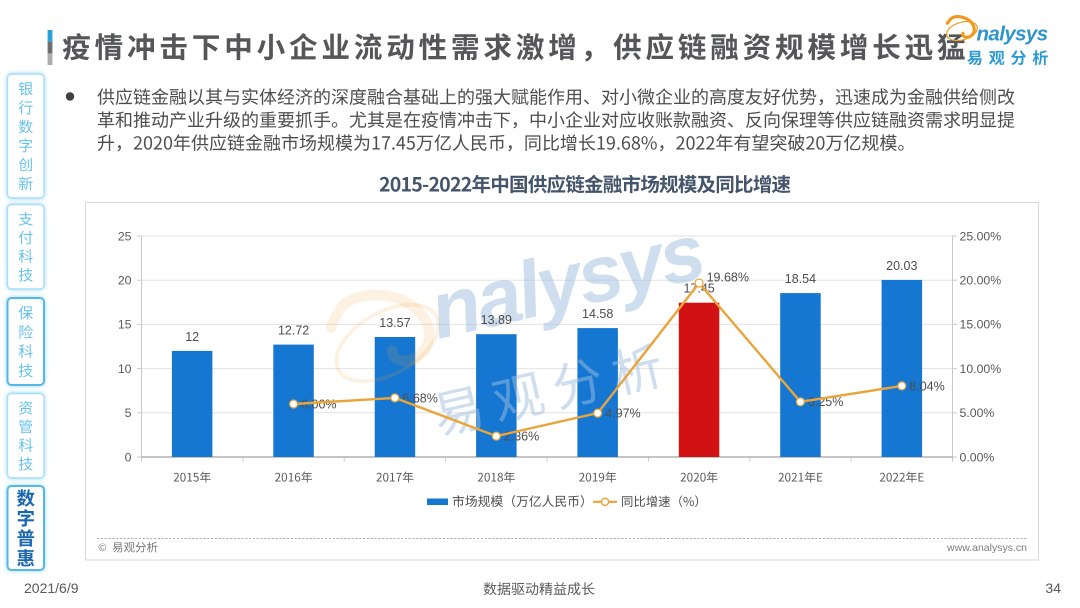 Image resolution: width=1080 pixels, height=608 pixels. What do you see at coordinates (977, 457) in the screenshot?
I see `svg-text: 0.00%` at bounding box center [977, 457].